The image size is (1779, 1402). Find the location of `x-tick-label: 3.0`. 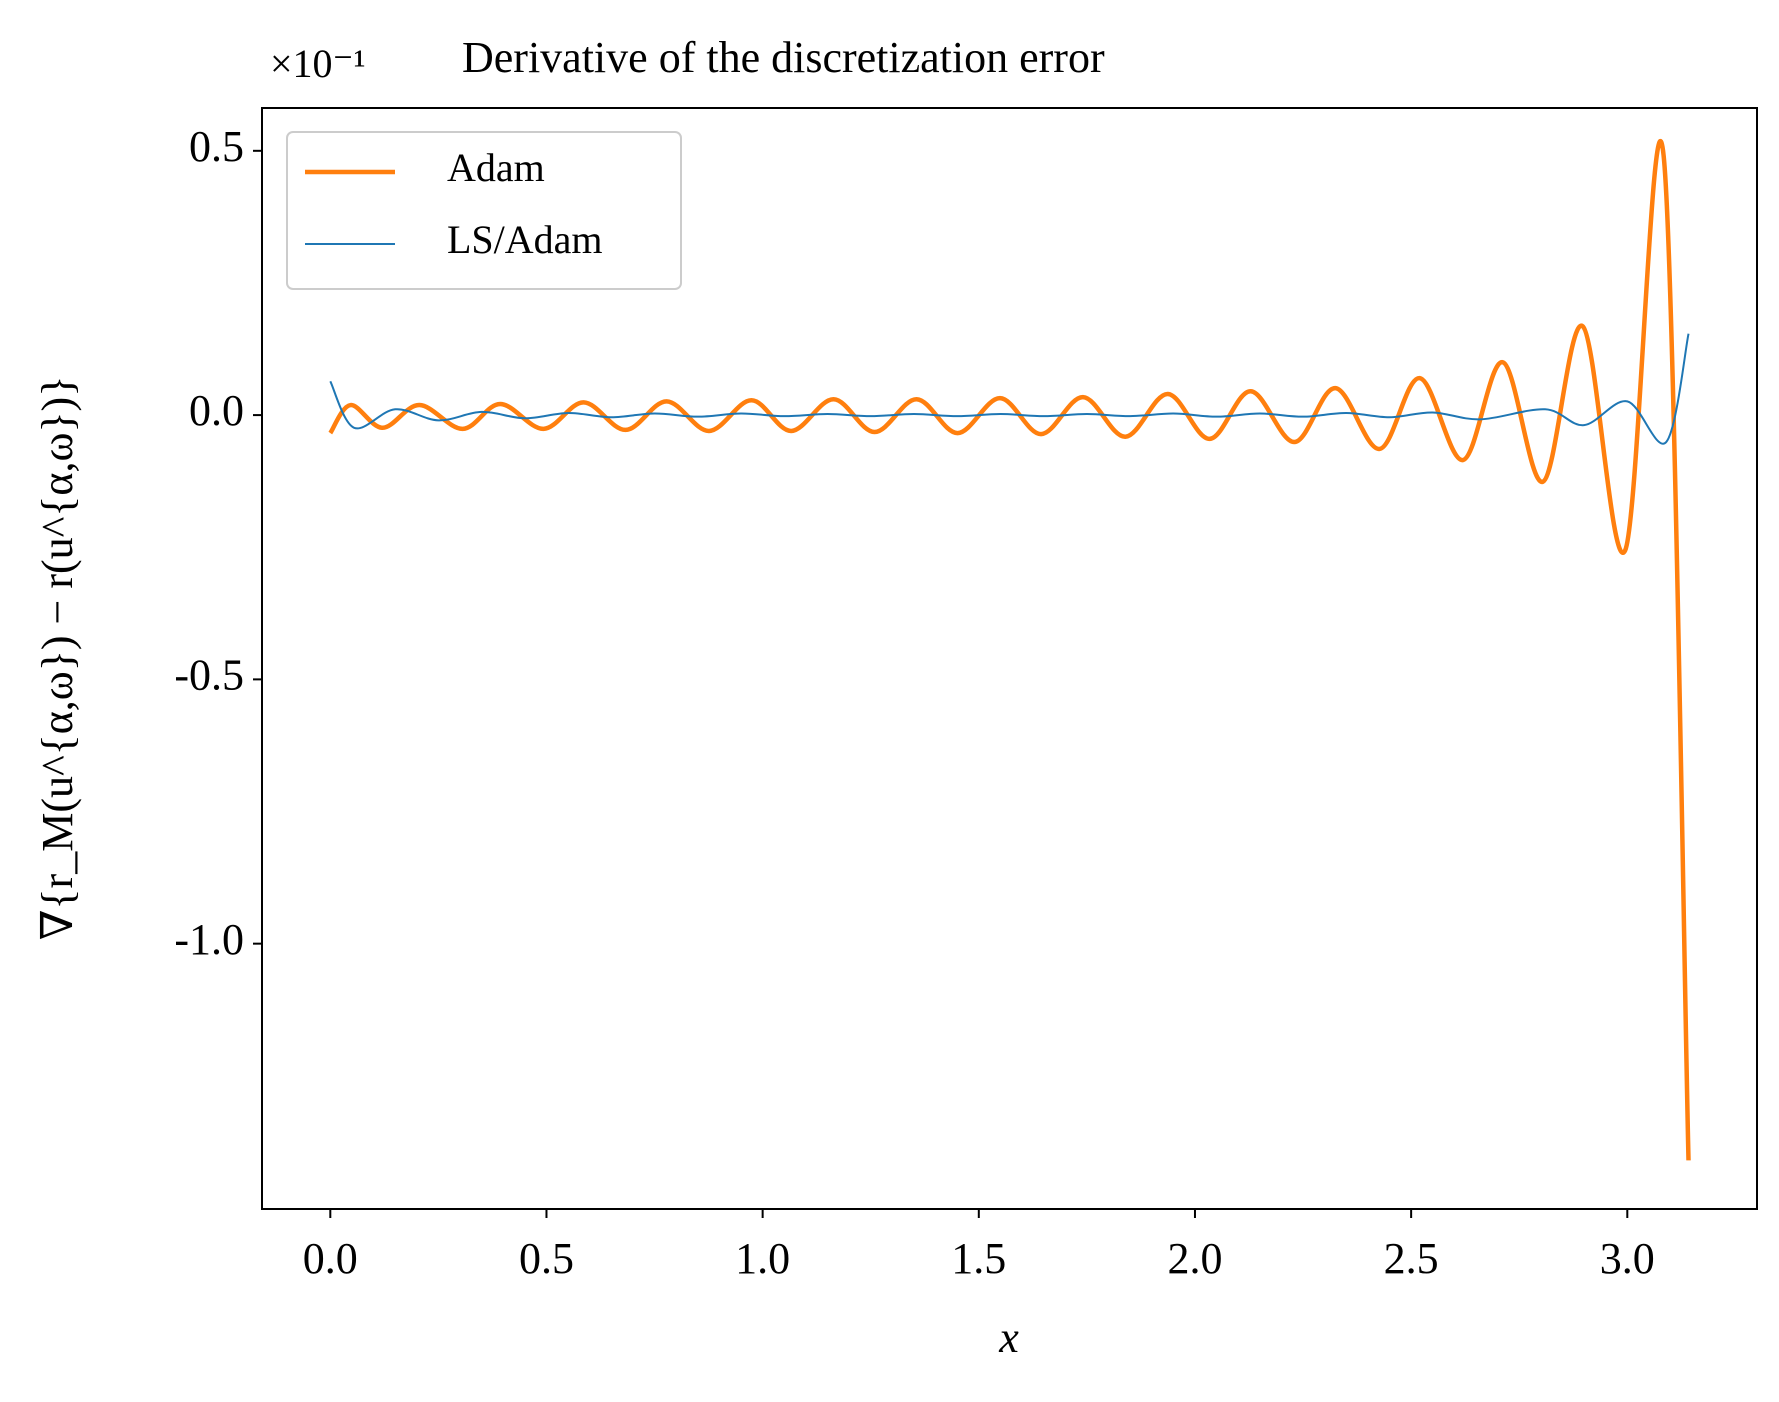

x-tick-label: 3.0 is located at coordinates (1627, 1258).